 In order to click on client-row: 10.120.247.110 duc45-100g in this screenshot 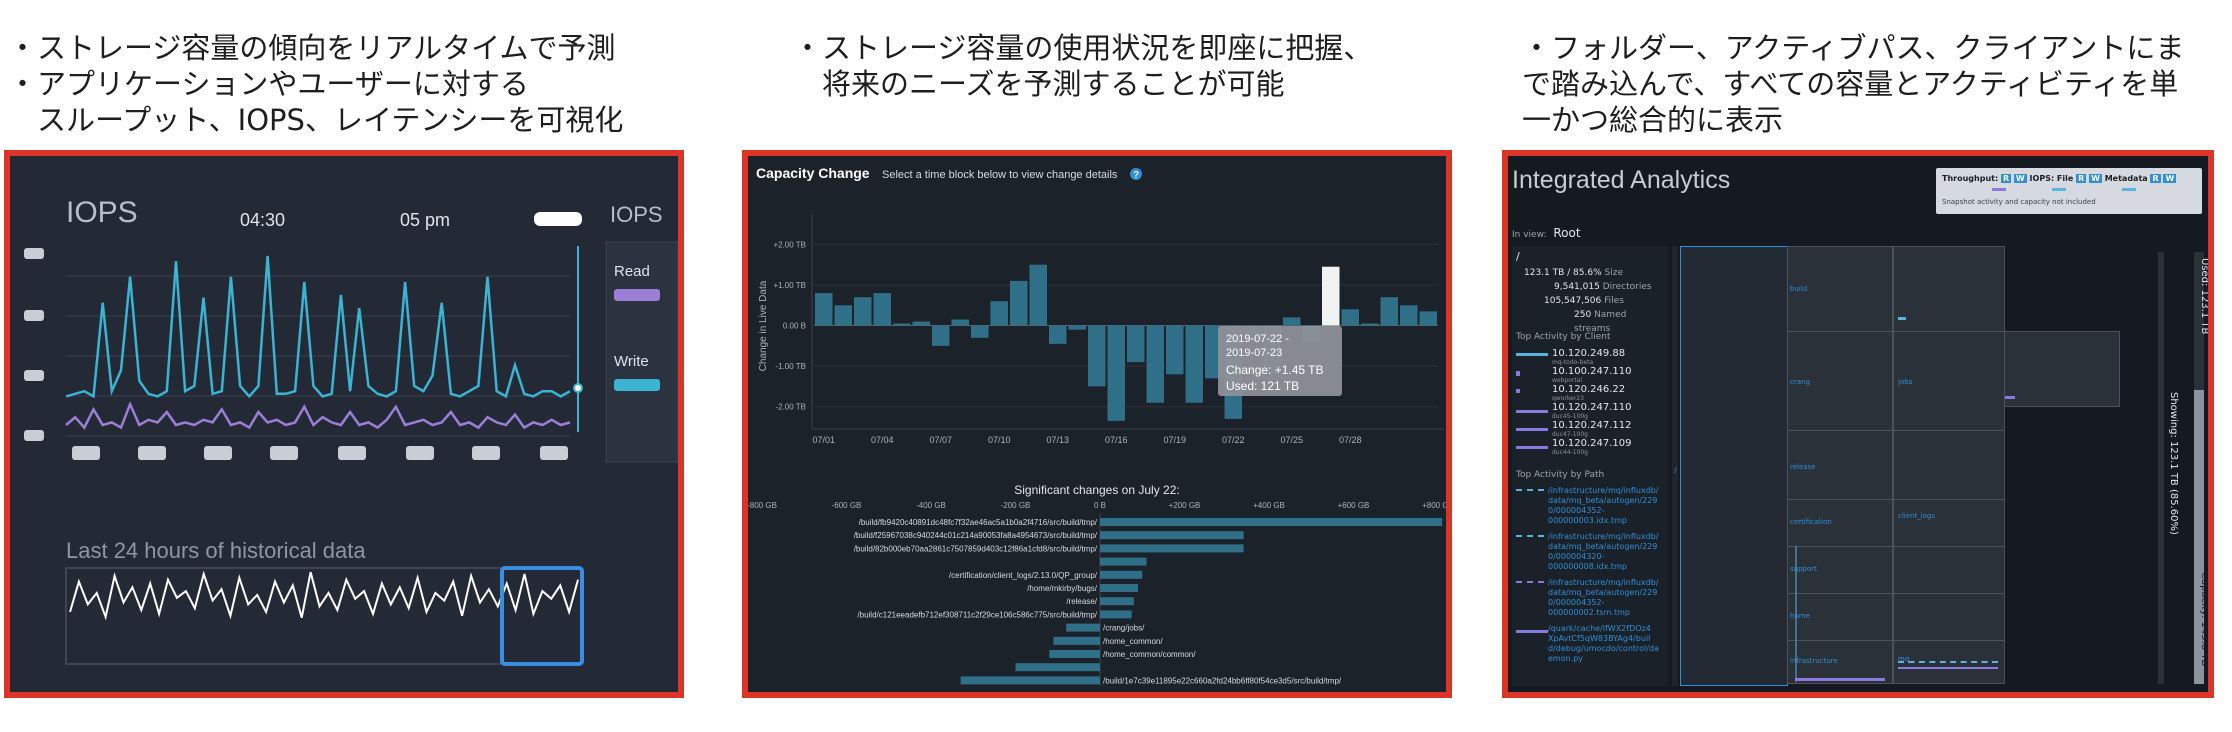, I will do `click(1591, 411)`.